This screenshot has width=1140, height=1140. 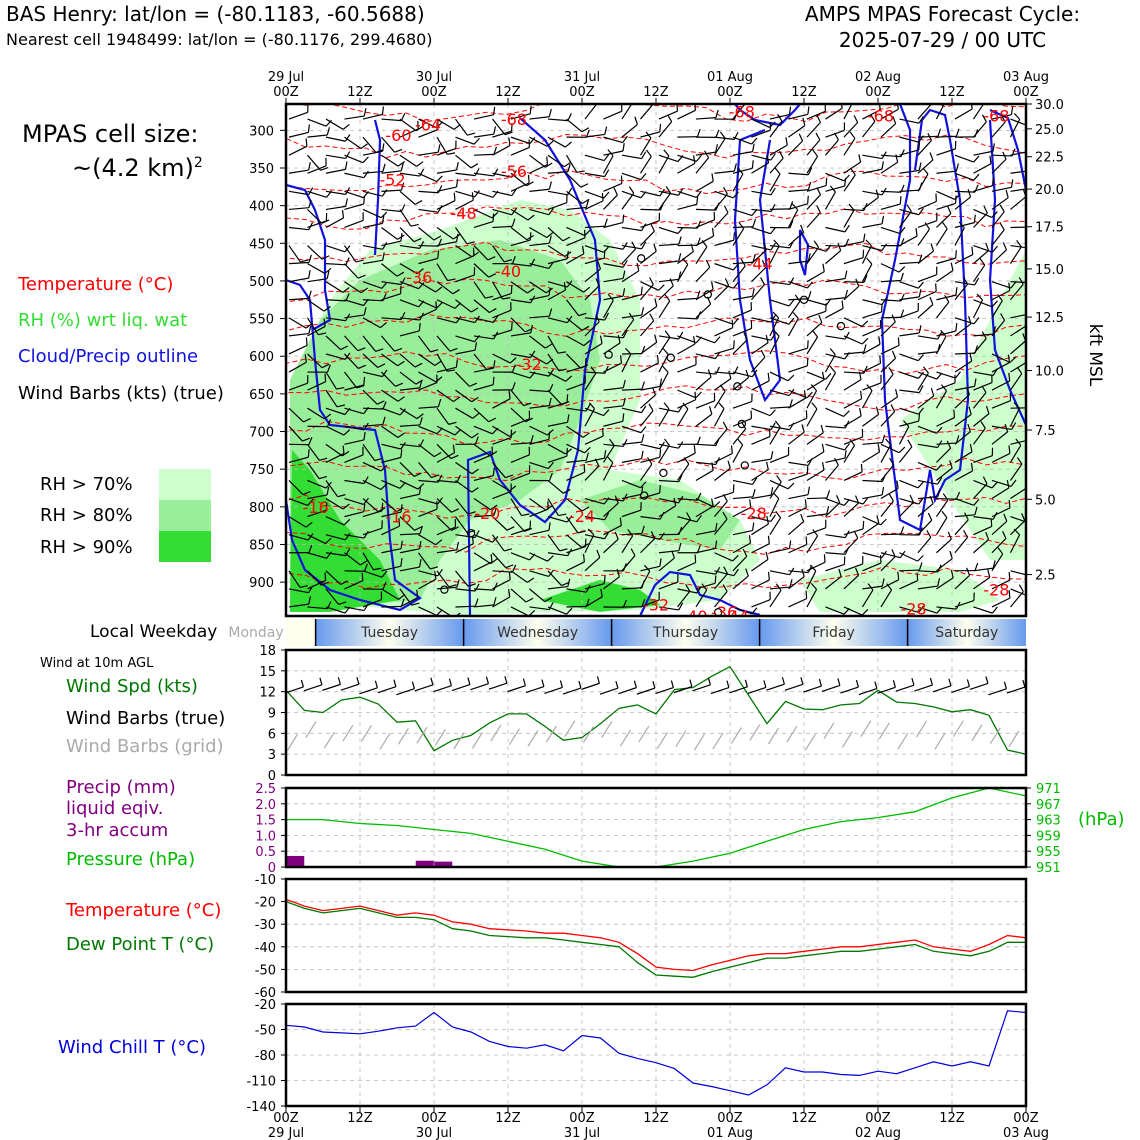 I want to click on cell-size-text: ~(4.2 km), so click(x=133, y=168).